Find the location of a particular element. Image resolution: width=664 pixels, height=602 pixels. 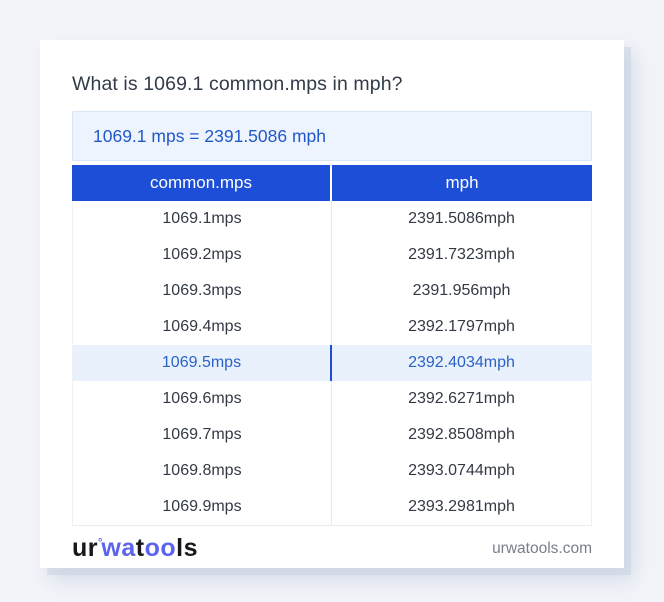

column-header-mph: mph is located at coordinates (462, 183).